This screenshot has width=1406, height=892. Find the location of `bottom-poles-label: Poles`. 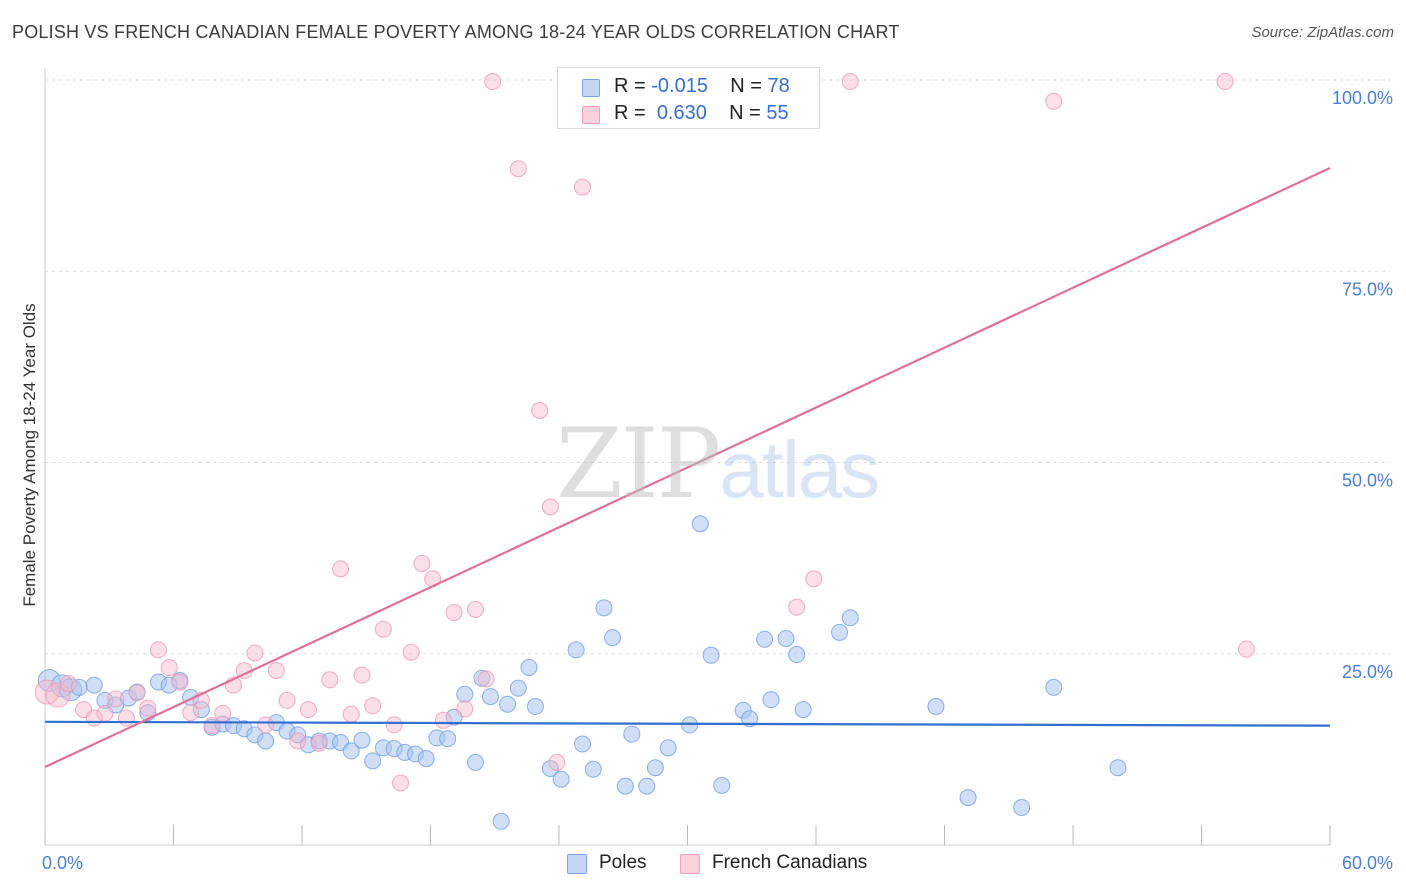

bottom-poles-label: Poles is located at coordinates (623, 862).